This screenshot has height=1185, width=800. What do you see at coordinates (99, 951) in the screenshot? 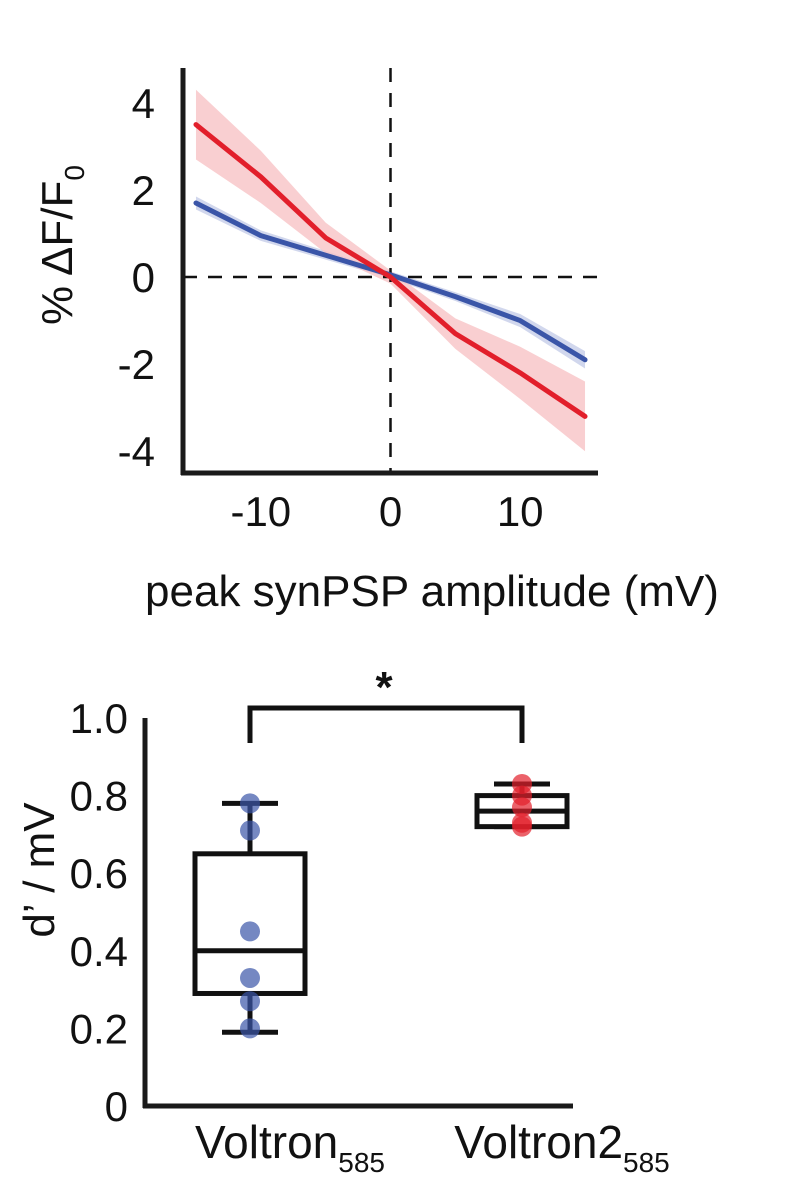
I see `y-tick-label: 0.4` at bounding box center [99, 951].